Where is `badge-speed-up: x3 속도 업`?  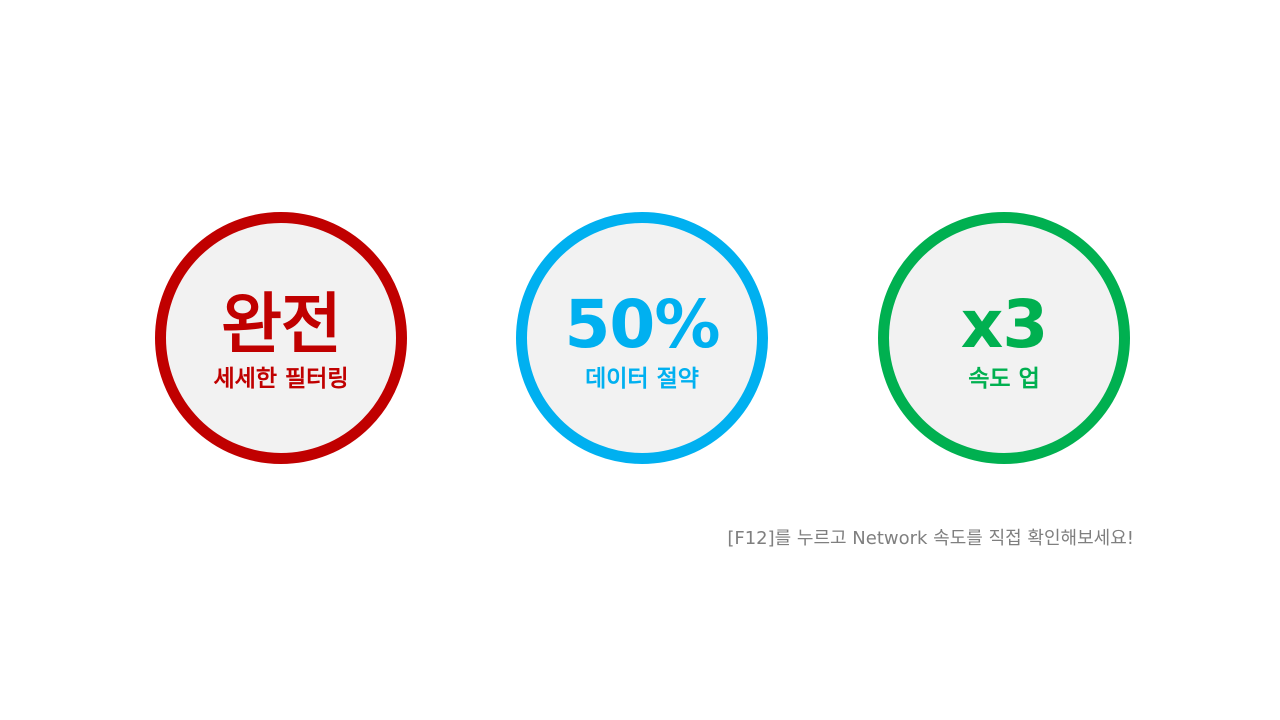
badge-speed-up: x3 속도 업 is located at coordinates (1004, 338).